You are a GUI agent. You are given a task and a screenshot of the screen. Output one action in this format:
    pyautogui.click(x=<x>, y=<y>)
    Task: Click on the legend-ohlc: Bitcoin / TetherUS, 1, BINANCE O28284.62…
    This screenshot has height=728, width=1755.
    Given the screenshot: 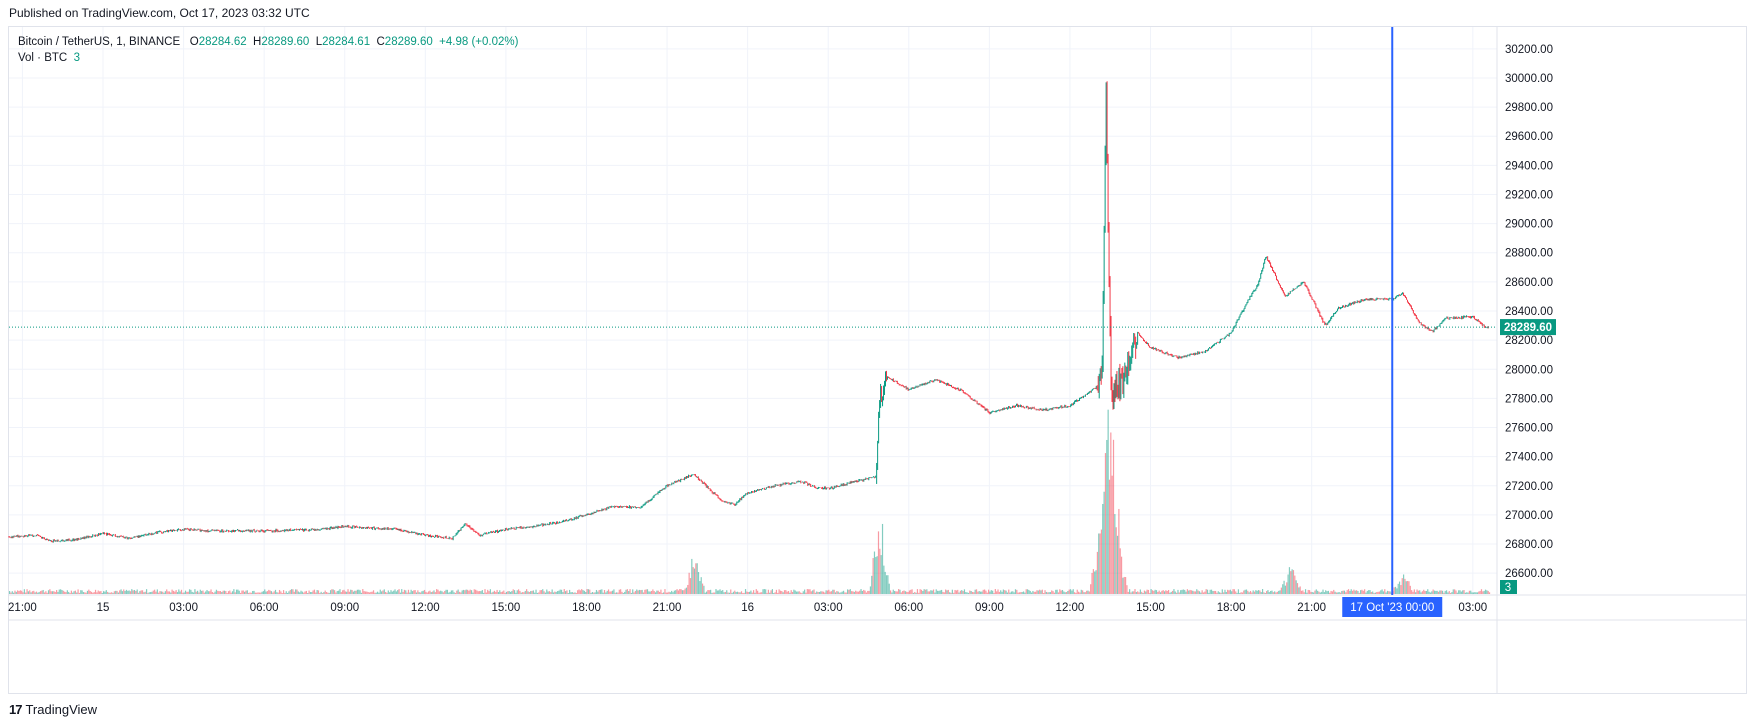 What is the action you would take?
    pyautogui.click(x=268, y=42)
    